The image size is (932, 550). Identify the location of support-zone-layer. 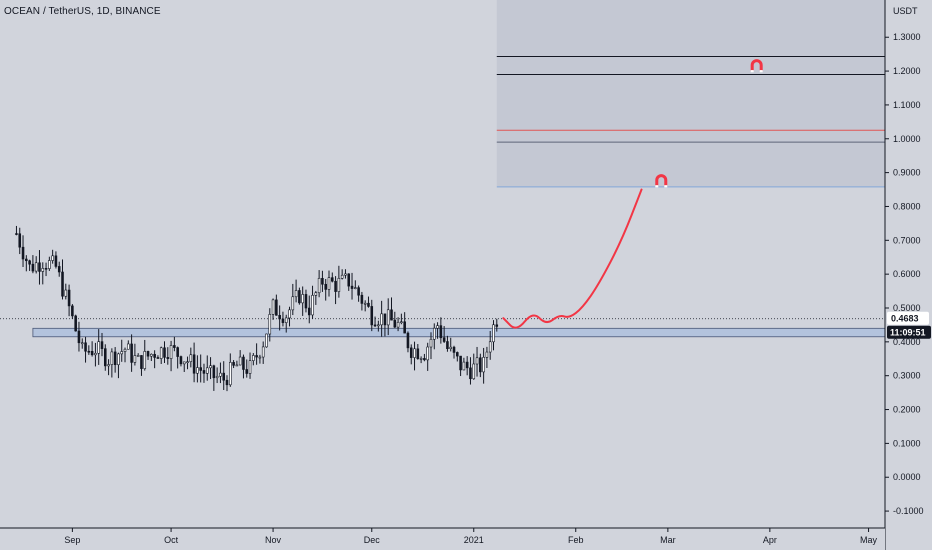
(459, 332).